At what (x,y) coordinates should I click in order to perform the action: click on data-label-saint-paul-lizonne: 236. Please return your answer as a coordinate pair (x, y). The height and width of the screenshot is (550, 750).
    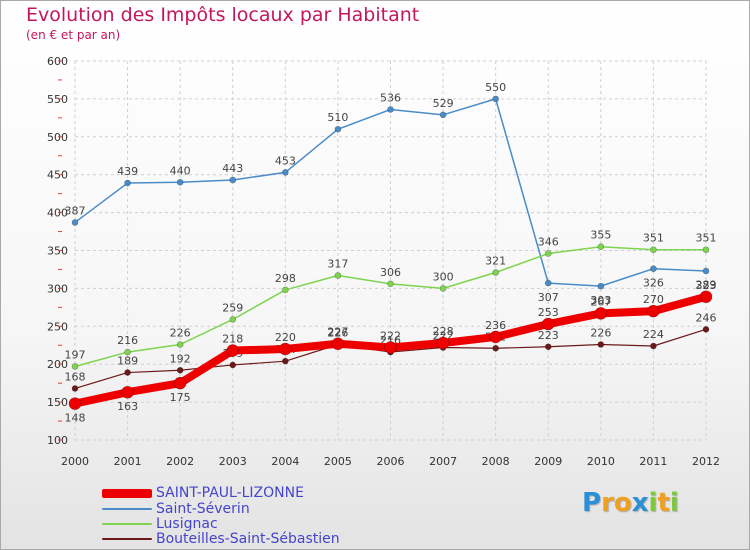
    Looking at the image, I should click on (495, 325).